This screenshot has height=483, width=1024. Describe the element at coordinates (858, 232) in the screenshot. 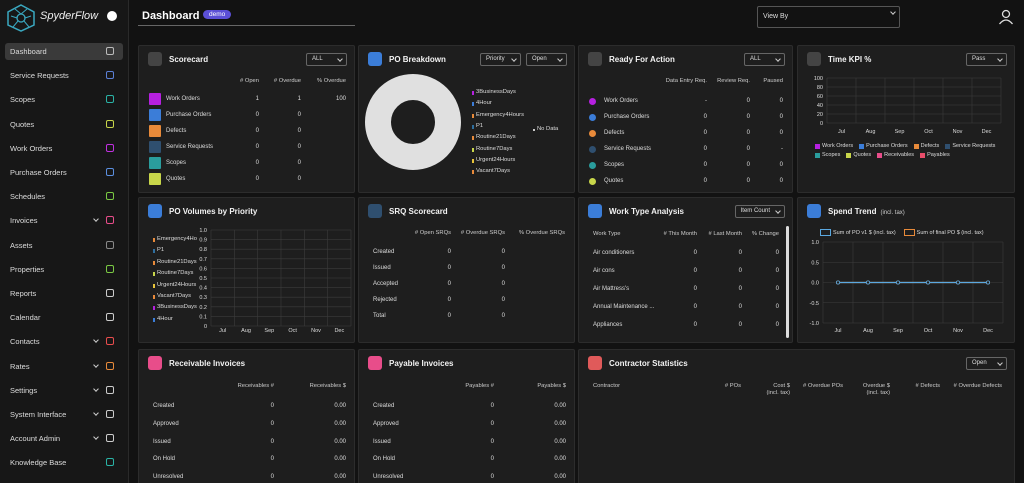

I see `legend-item: Sum of PO v1 $ (incl. tax)` at that location.